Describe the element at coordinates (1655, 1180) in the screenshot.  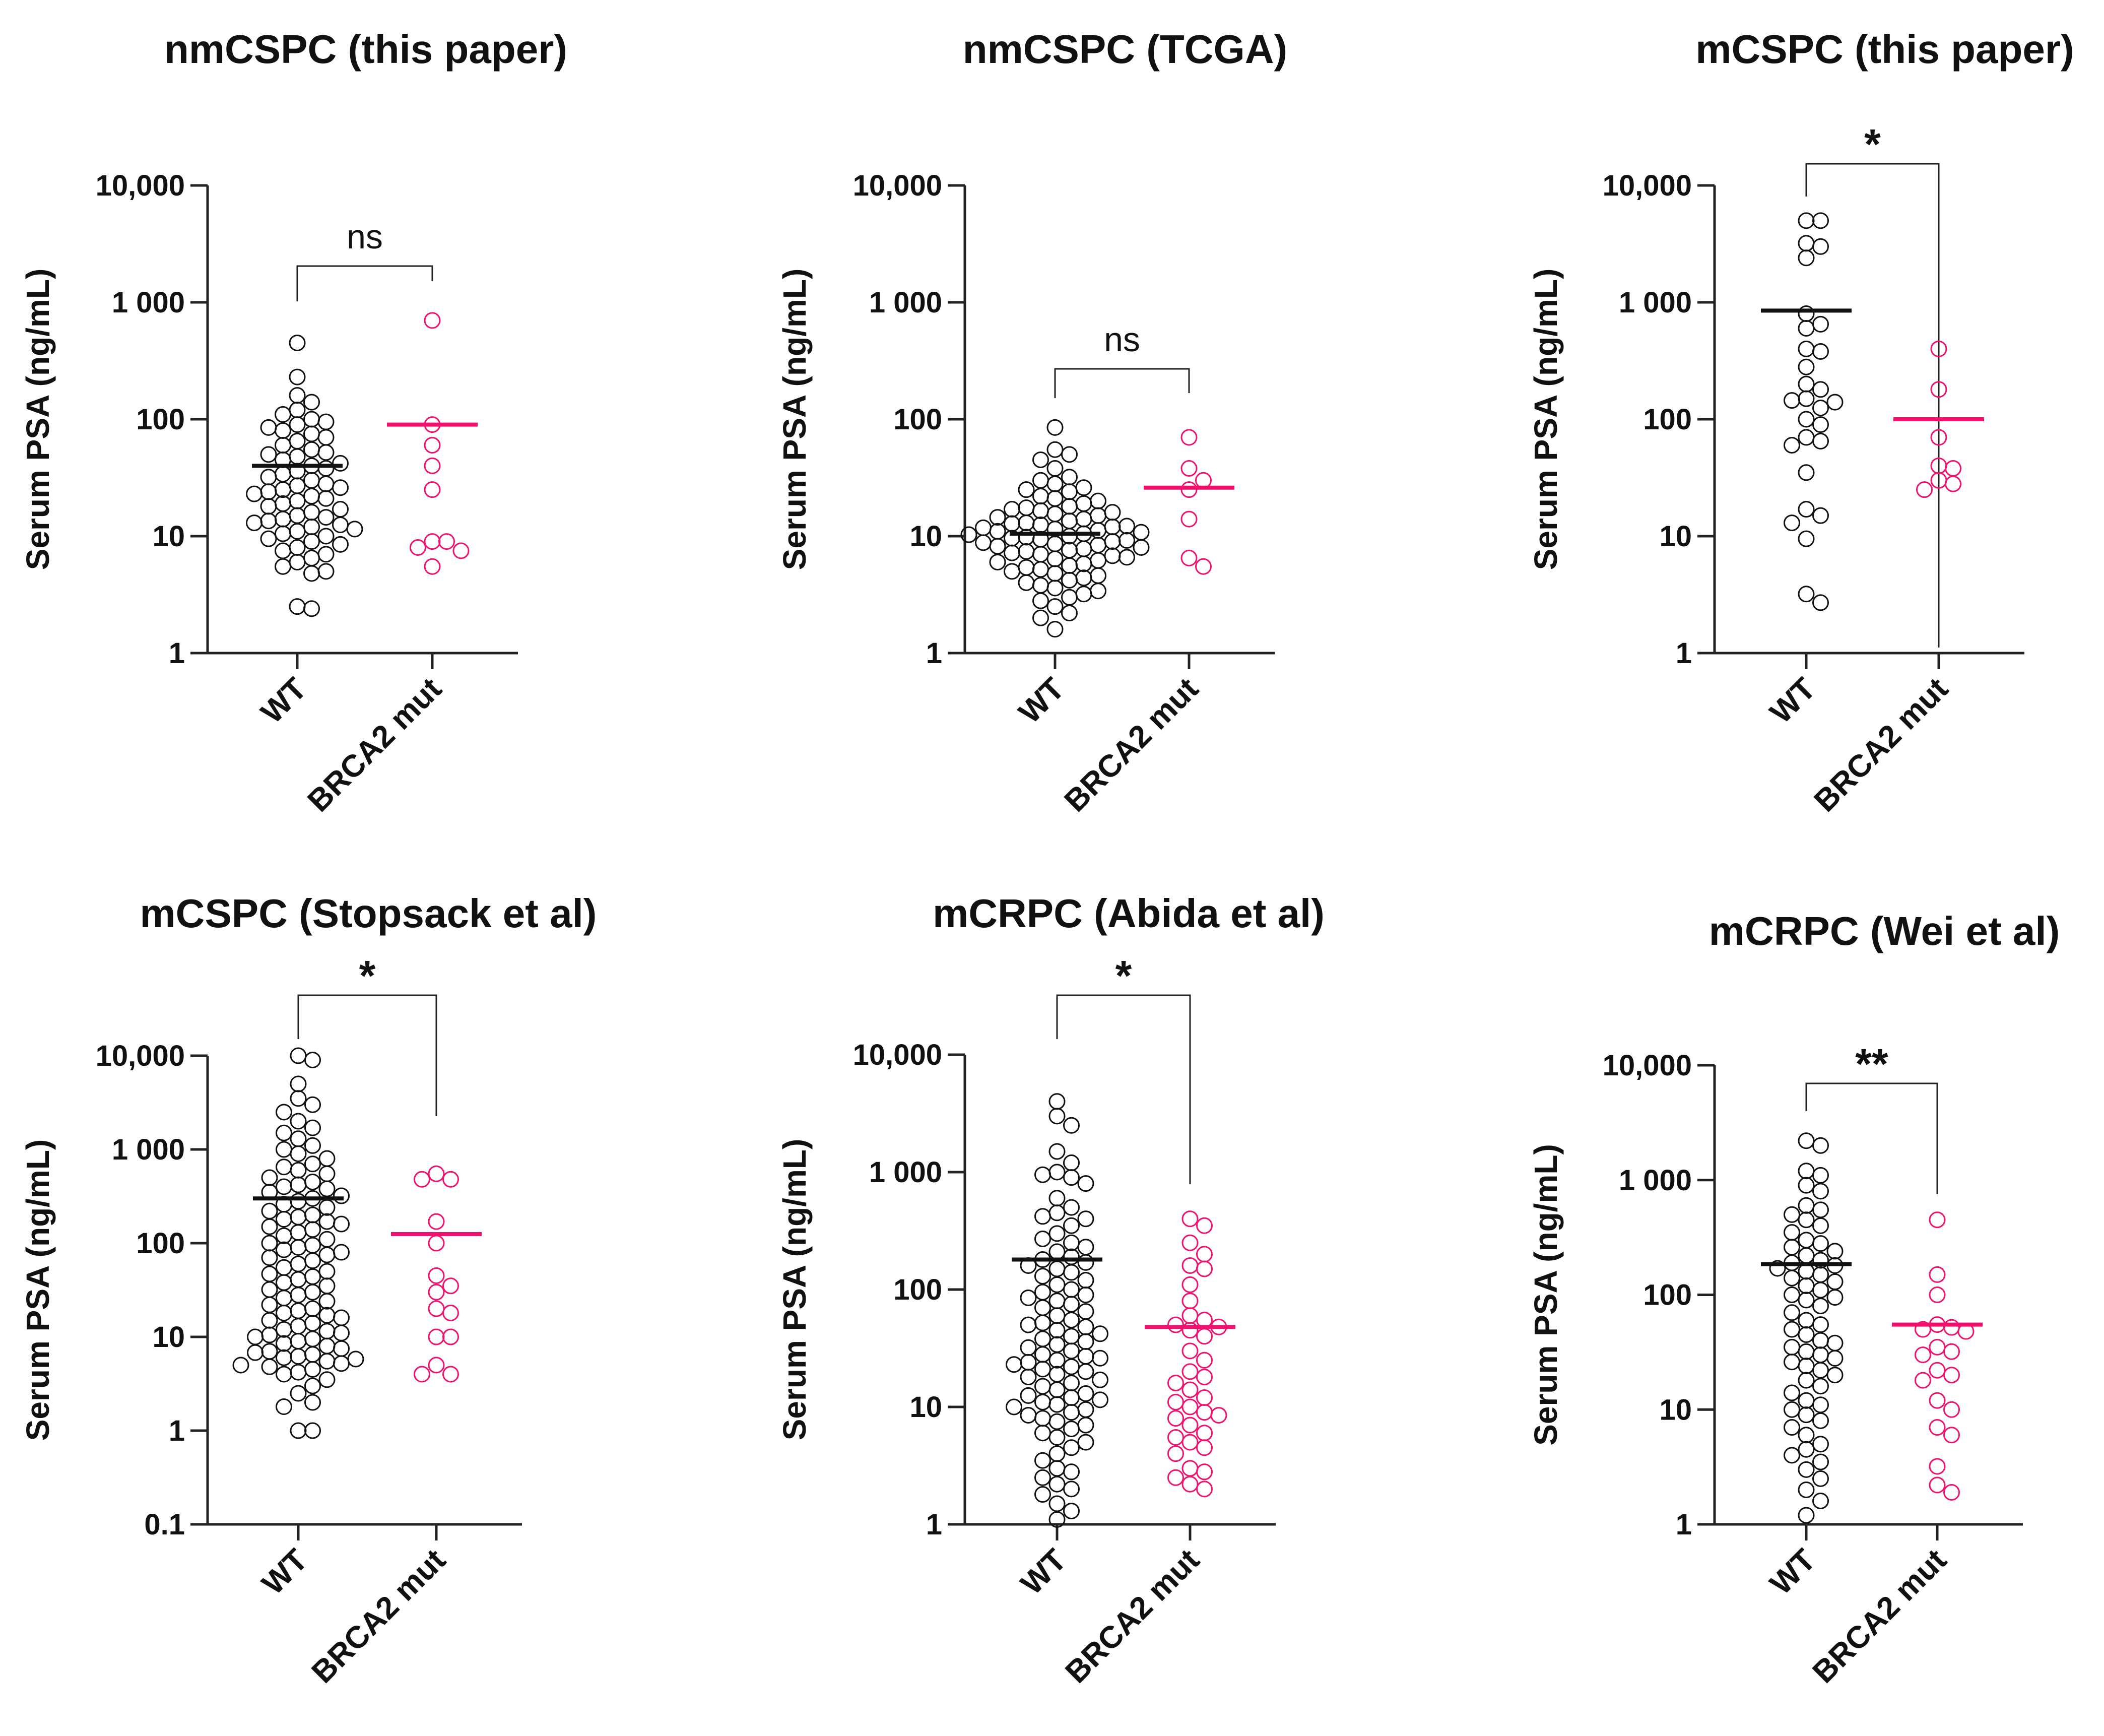
I see `y-tick-label: 1 000` at that location.